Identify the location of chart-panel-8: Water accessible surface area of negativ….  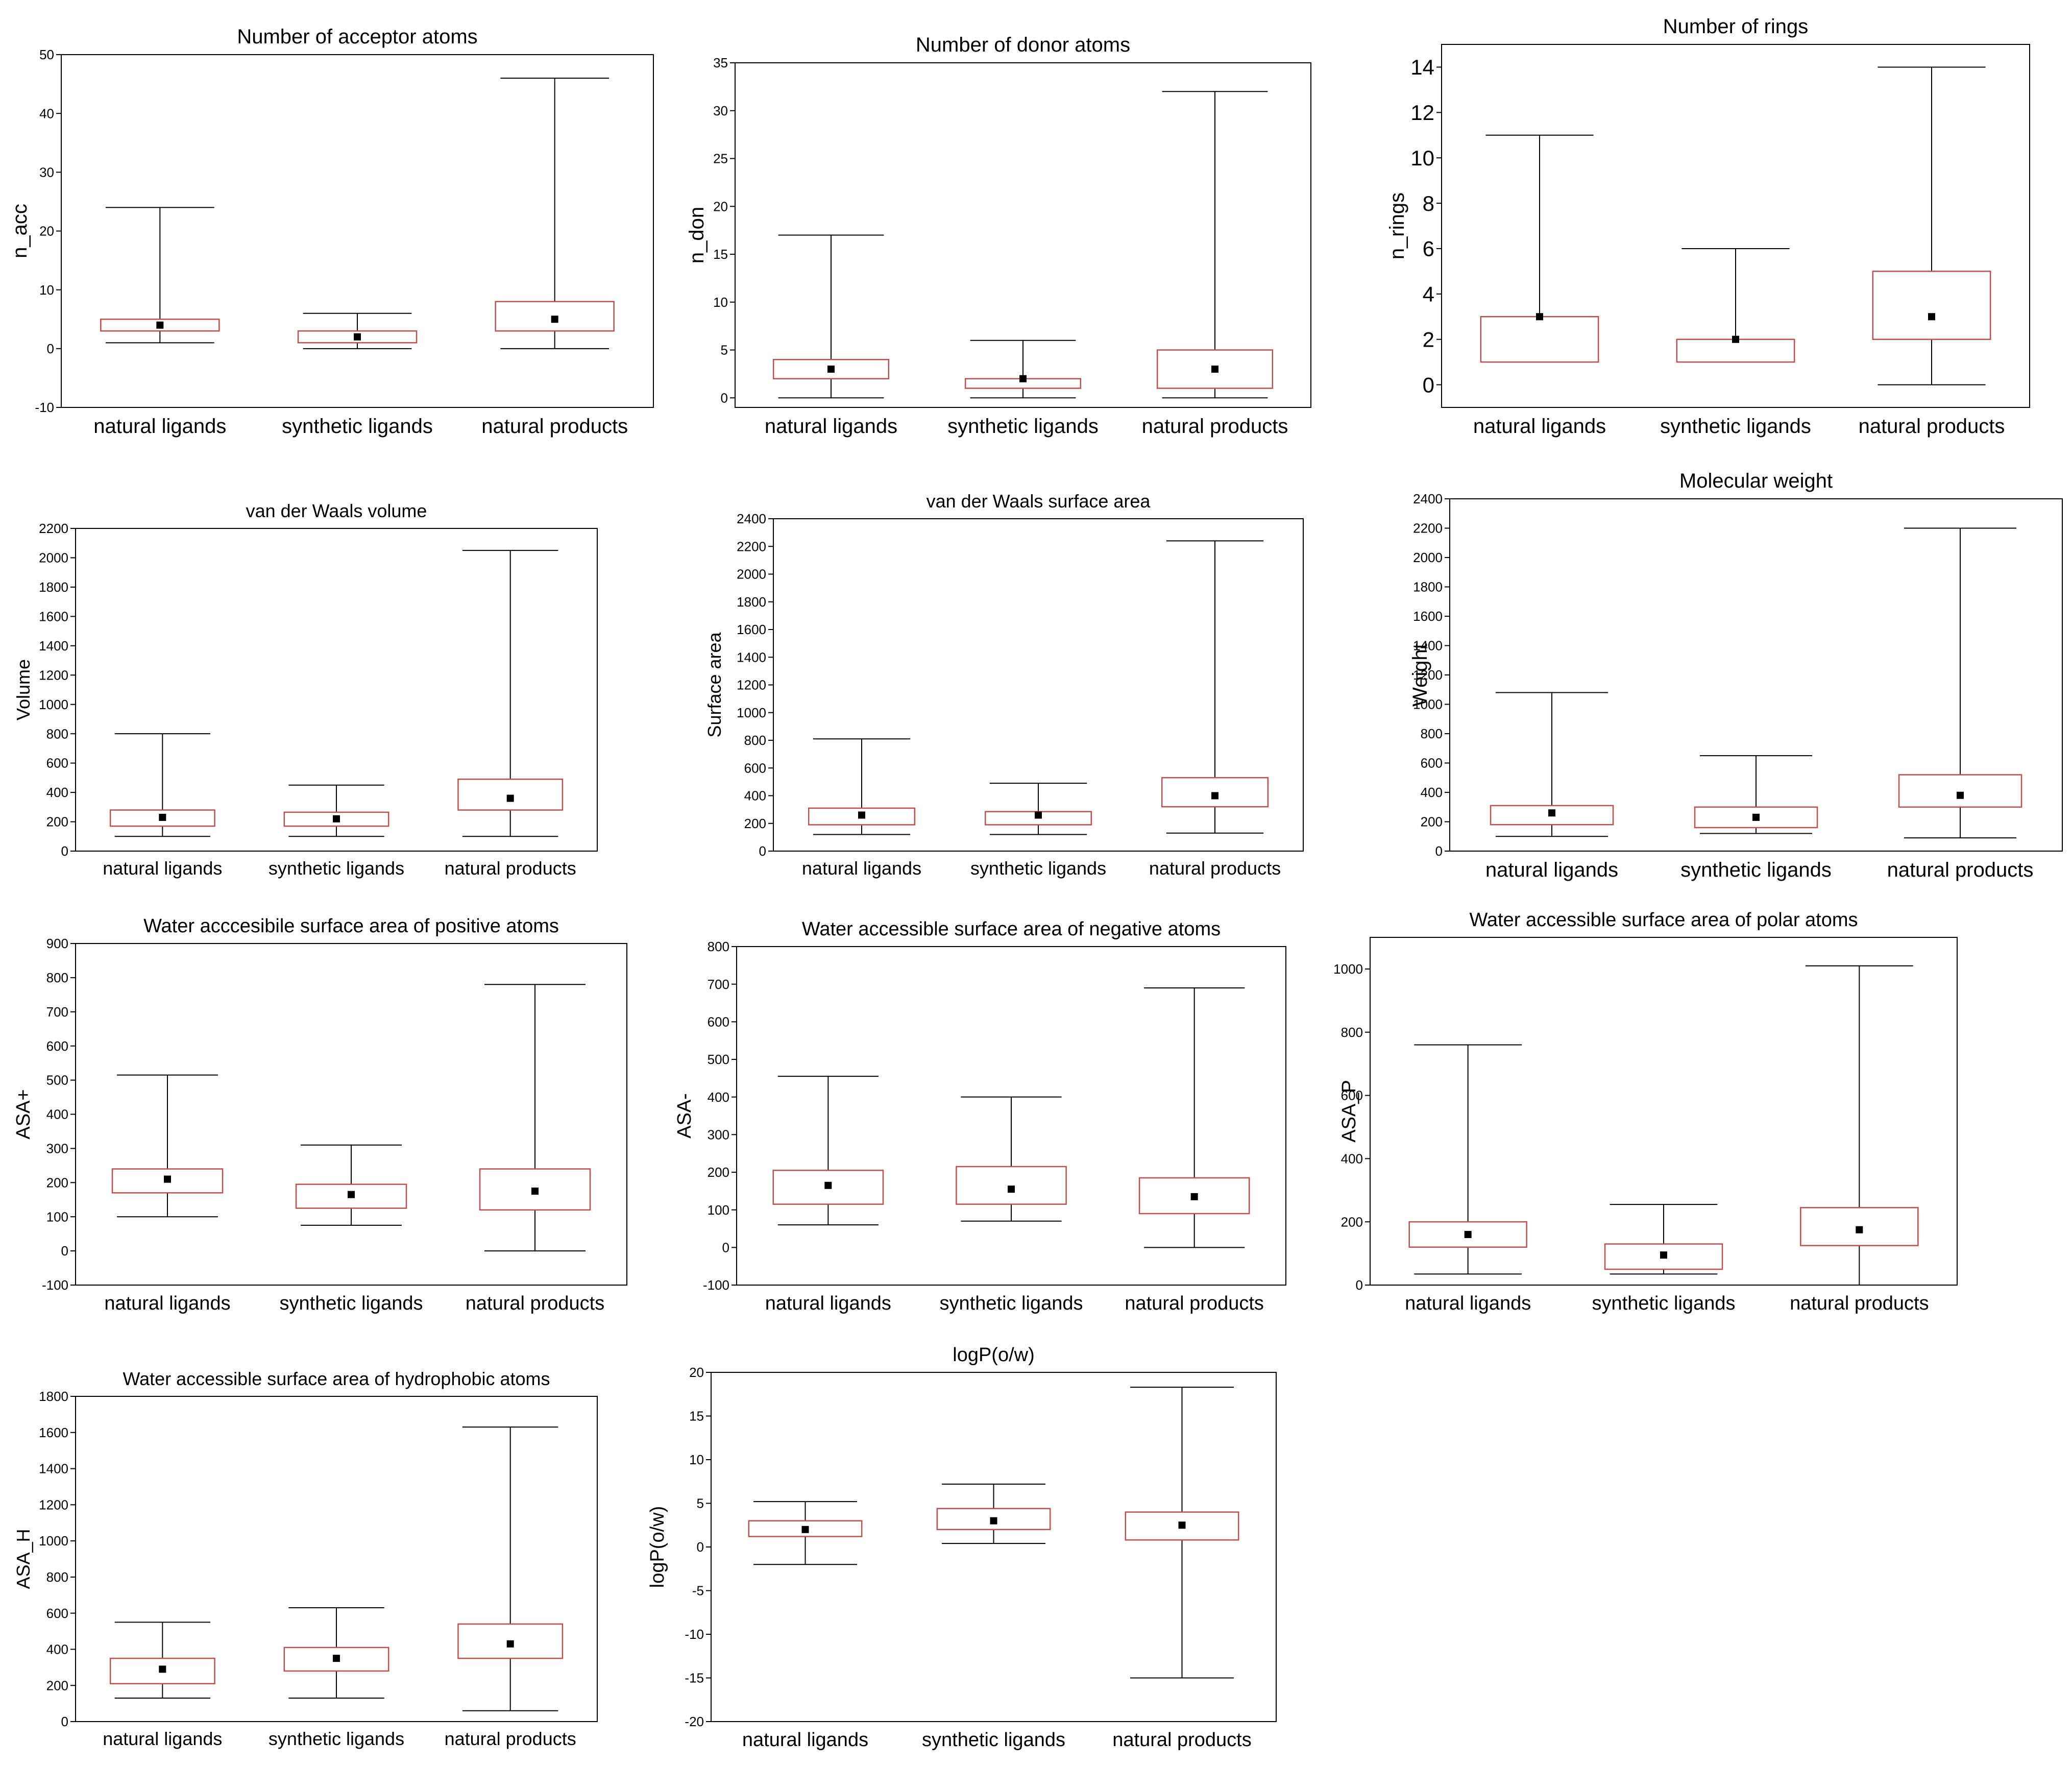
(980, 1116).